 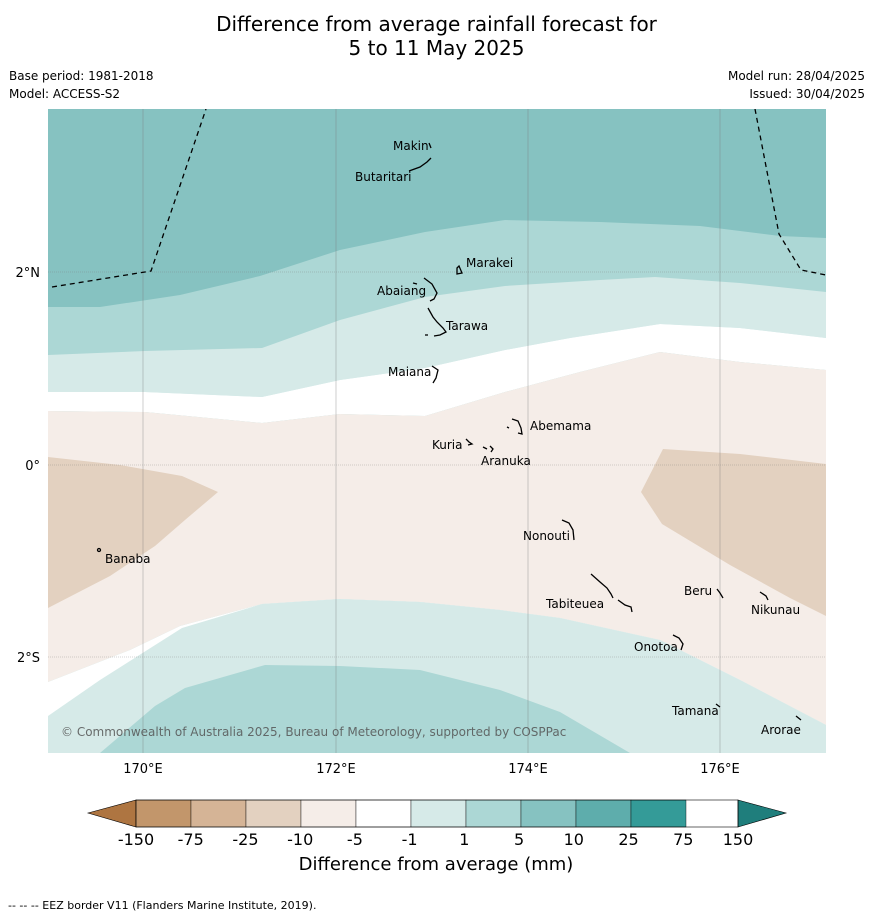 I want to click on colorbar-tick-label: -25, so click(x=245, y=839).